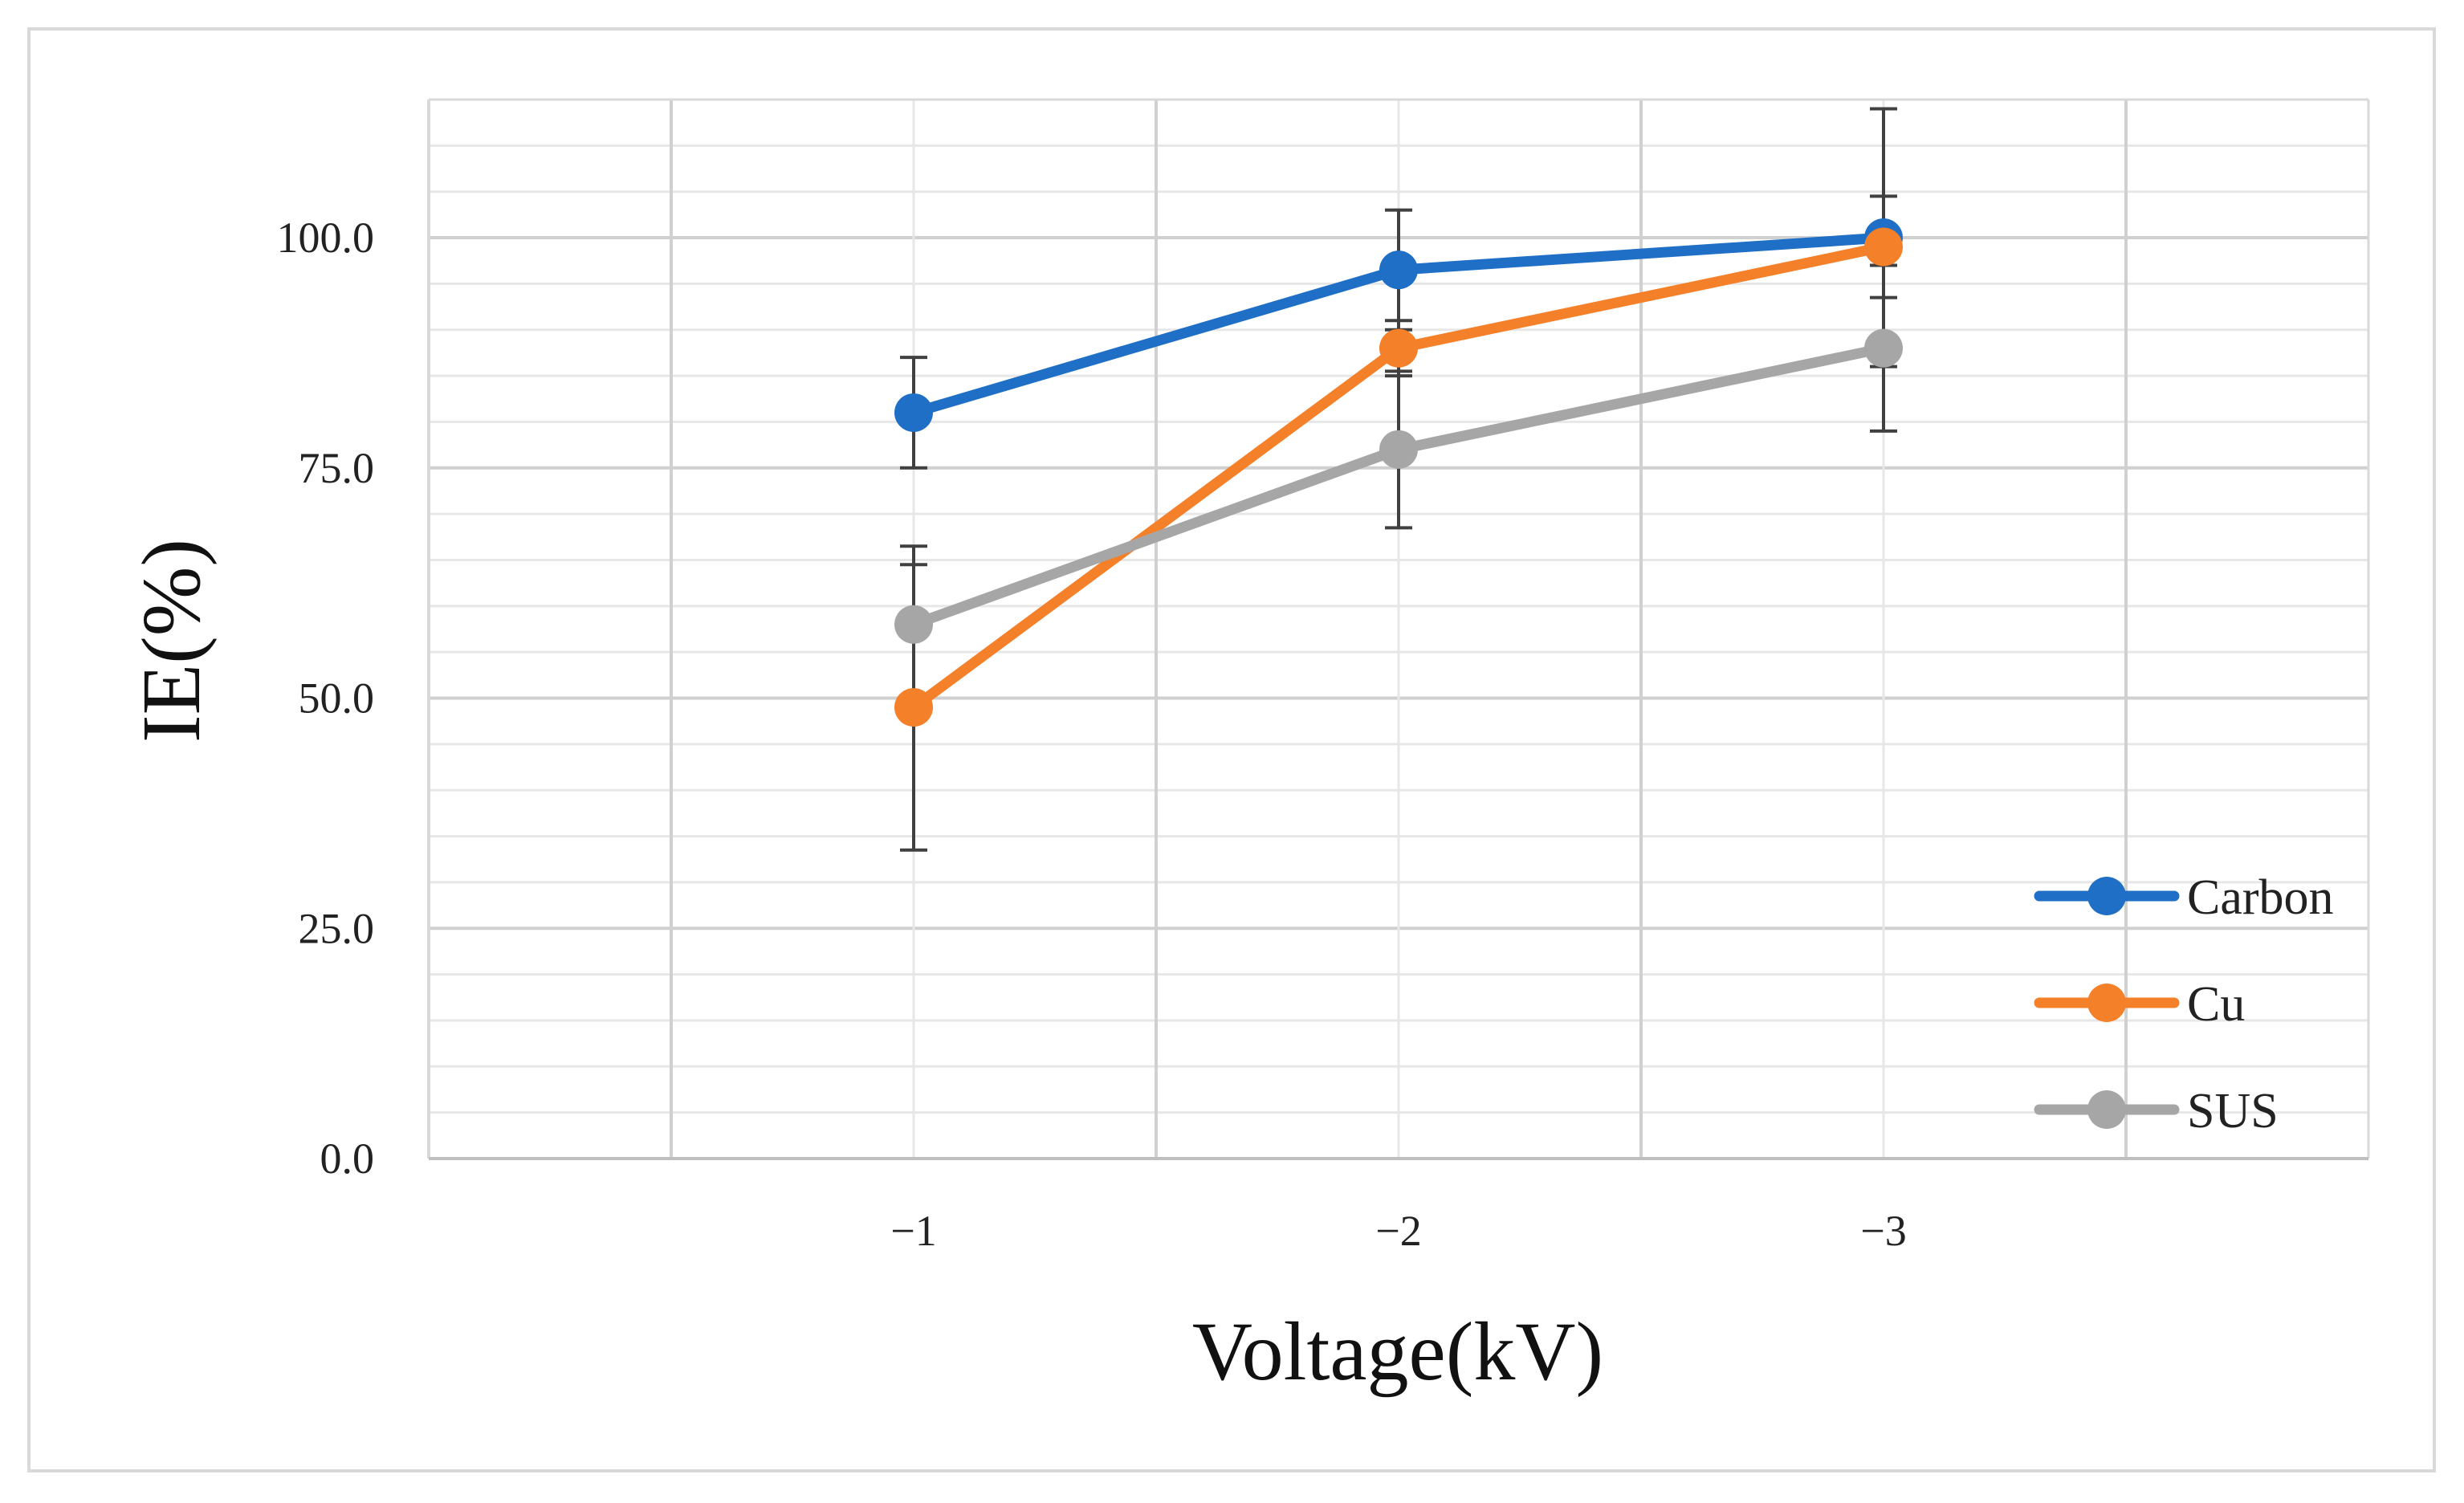  I want to click on legend: Carbon Cu SUS, so click(2184, 1004).